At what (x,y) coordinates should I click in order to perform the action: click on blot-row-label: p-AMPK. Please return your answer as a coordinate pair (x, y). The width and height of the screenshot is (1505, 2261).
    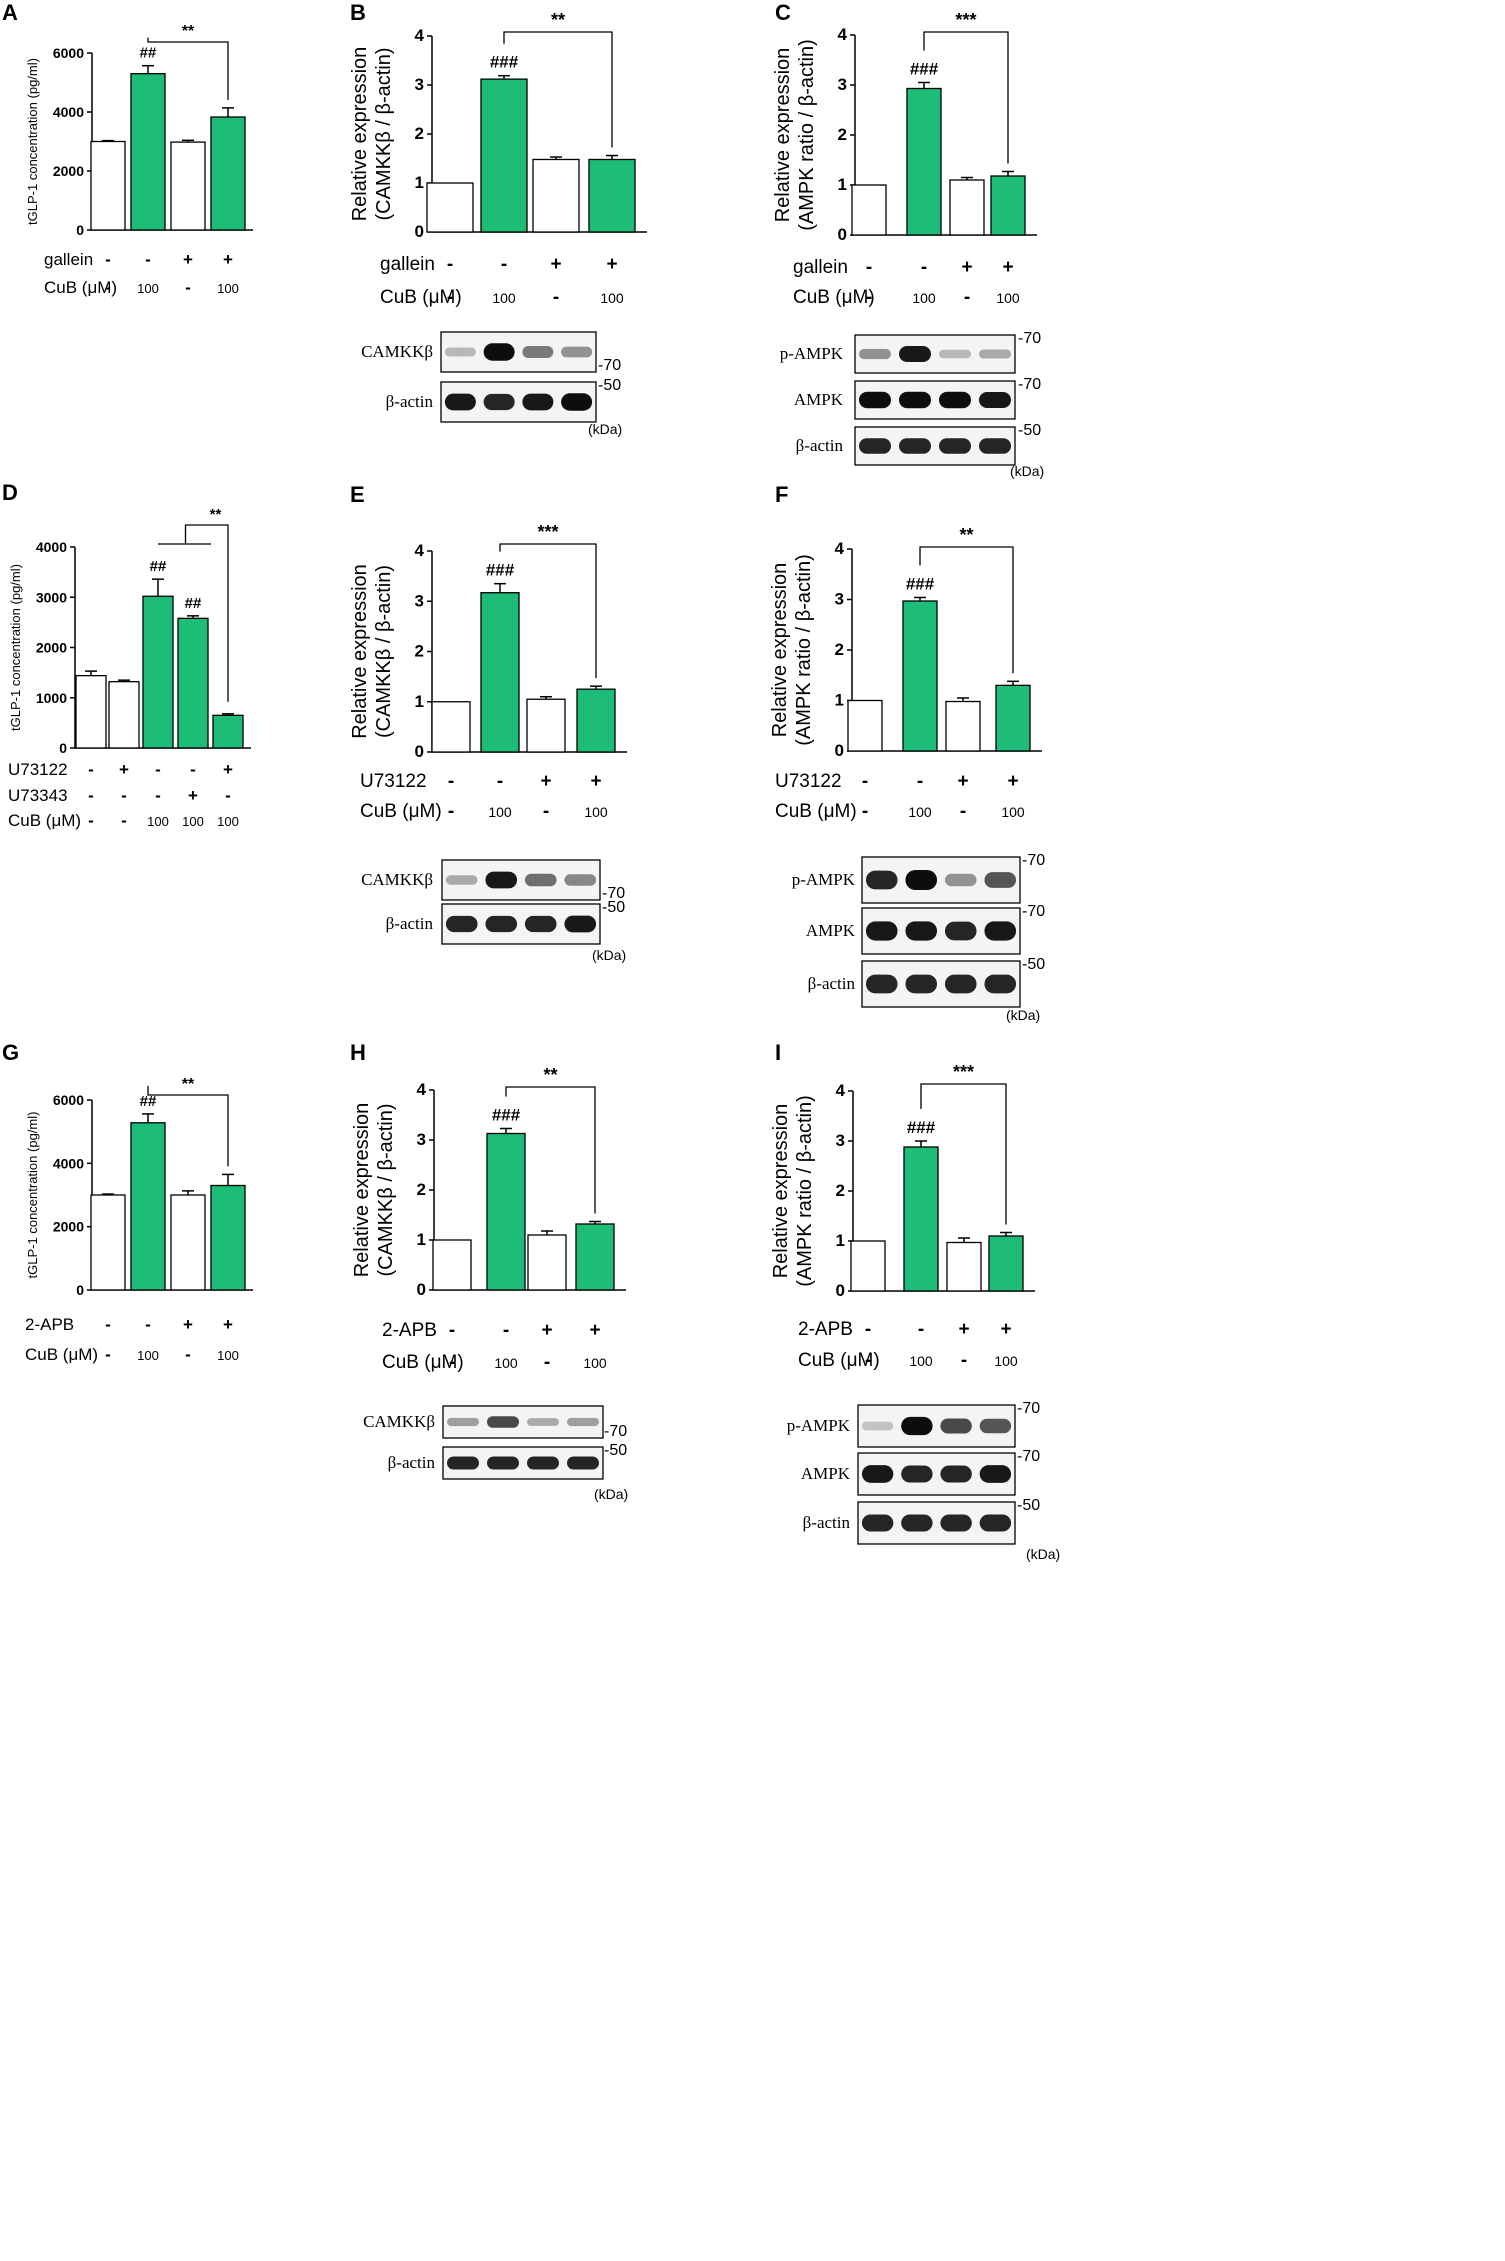
    Looking at the image, I should click on (824, 879).